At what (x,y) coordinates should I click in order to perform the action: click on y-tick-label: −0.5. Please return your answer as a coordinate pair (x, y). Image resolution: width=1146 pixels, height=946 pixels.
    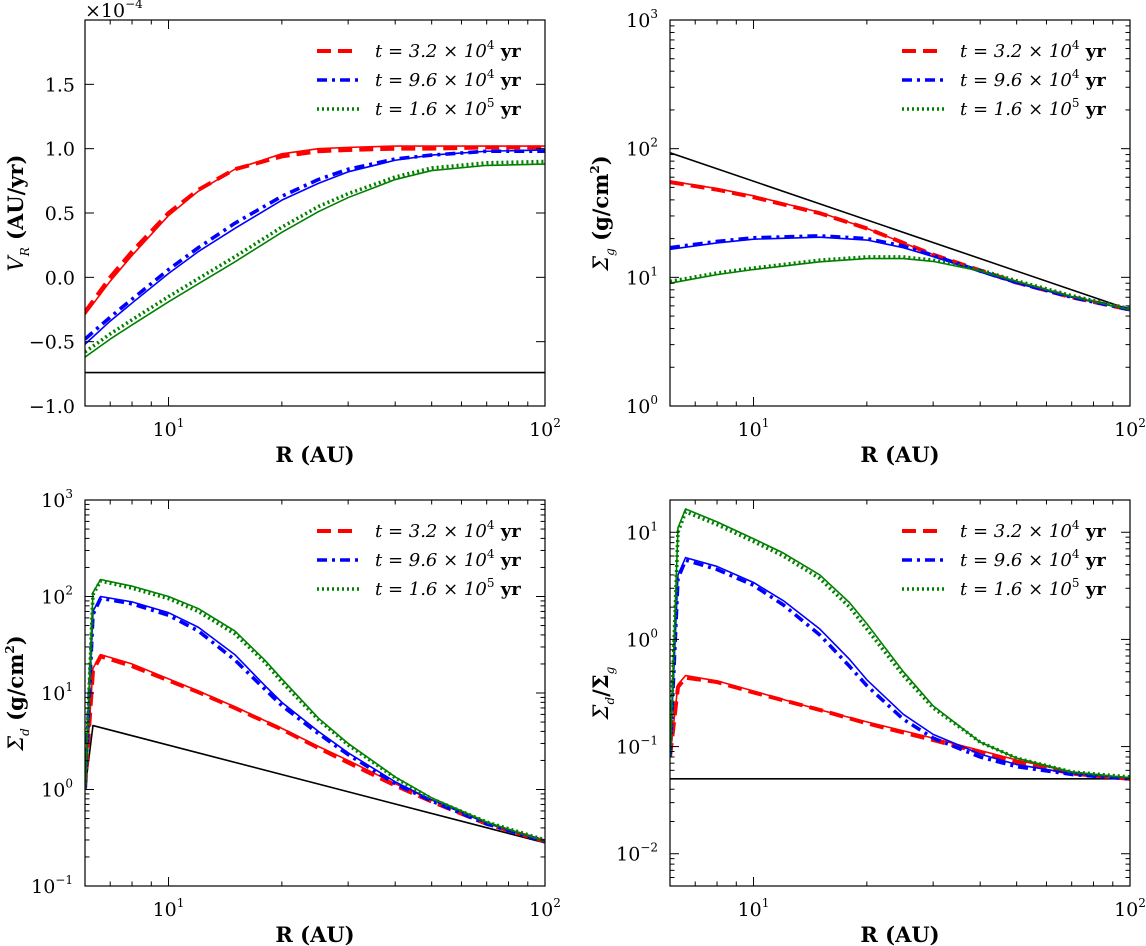
    Looking at the image, I should click on (52, 343).